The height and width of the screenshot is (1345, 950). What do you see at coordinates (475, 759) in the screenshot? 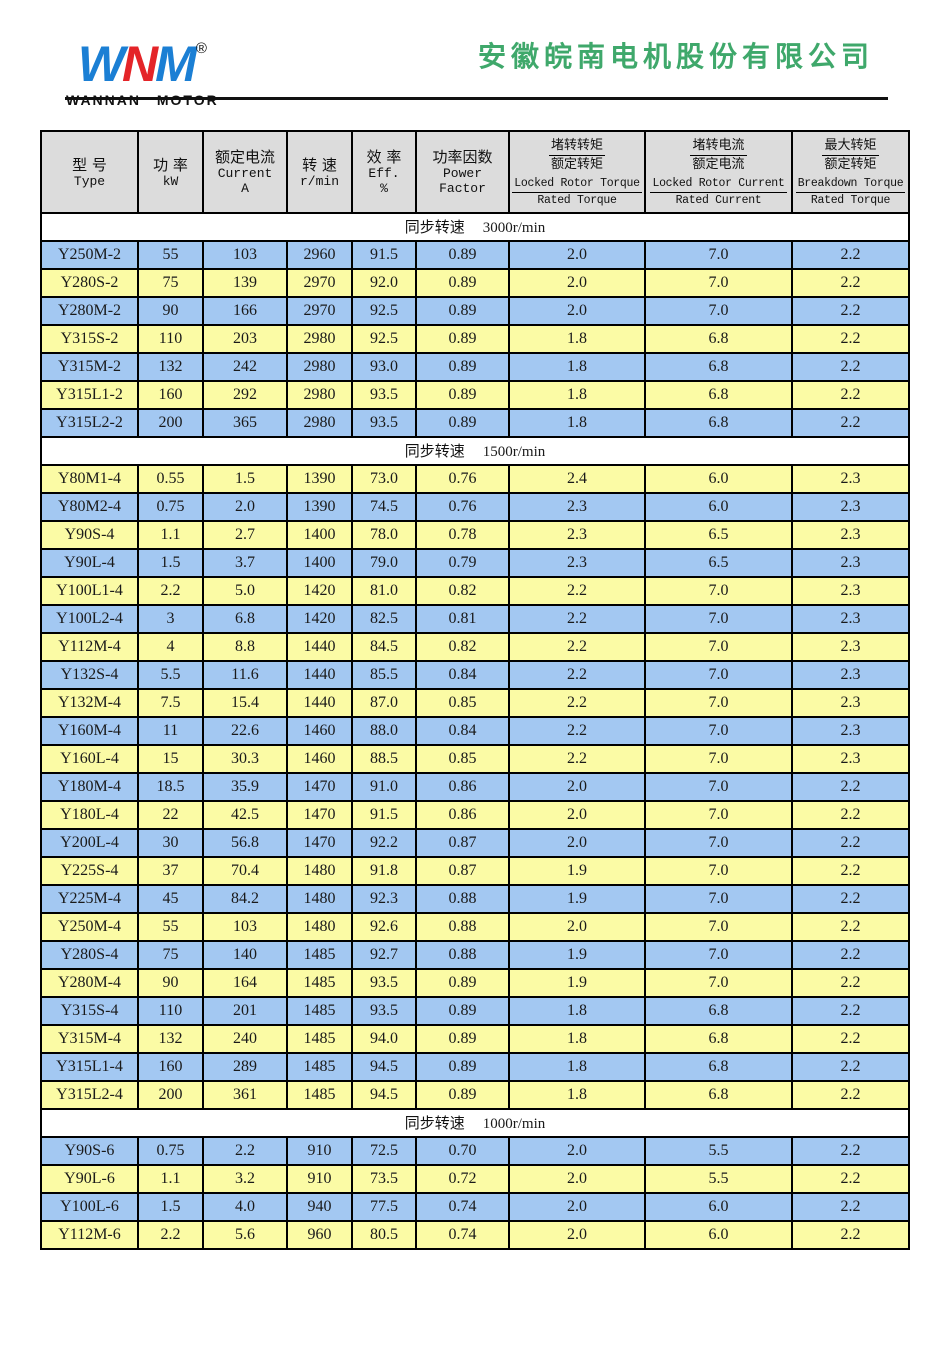
I see `table-row: Y160L-4 15 30.3 1460 88.5 0.85 2.2 7.0 2.3` at bounding box center [475, 759].